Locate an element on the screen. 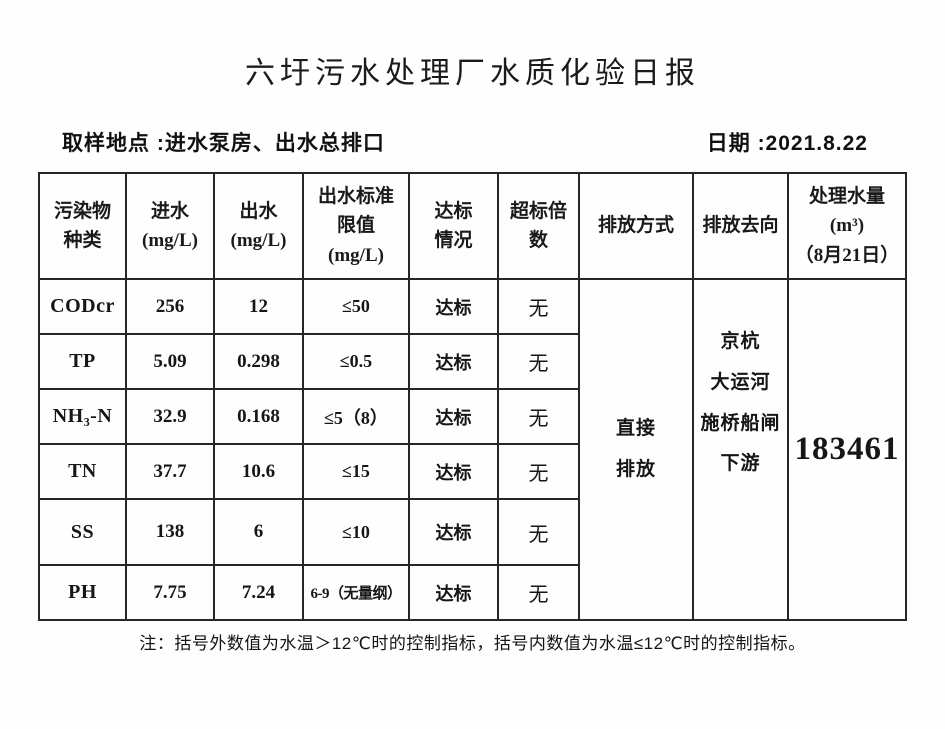 The image size is (945, 729). cell-influent: 37.7 is located at coordinates (170, 471).